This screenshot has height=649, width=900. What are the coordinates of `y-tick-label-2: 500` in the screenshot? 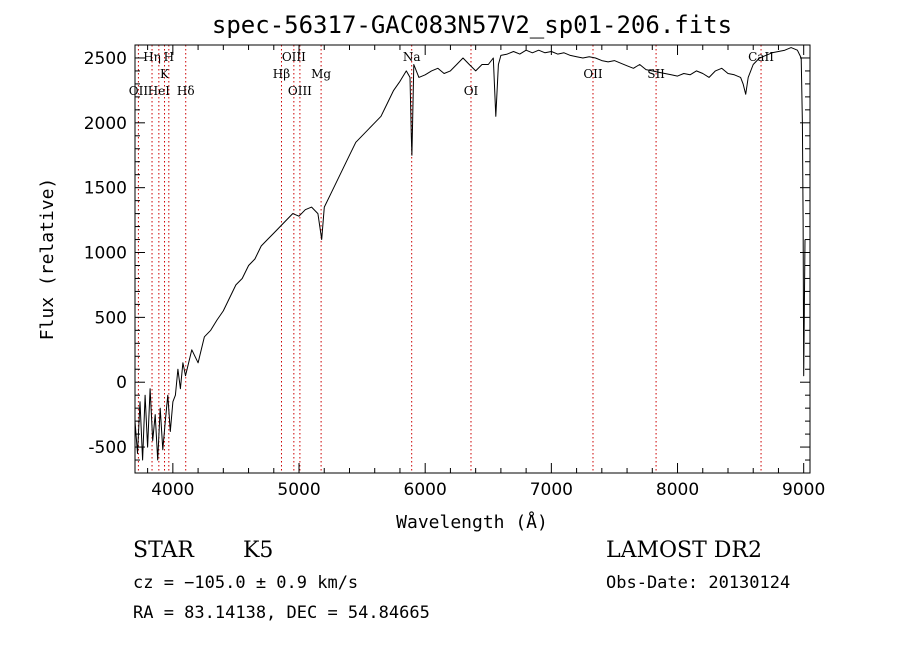 It's located at (111, 318).